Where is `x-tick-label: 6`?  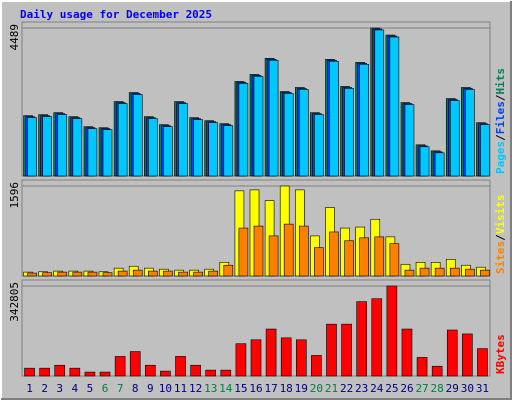 x-tick-label: 6 is located at coordinates (105, 388).